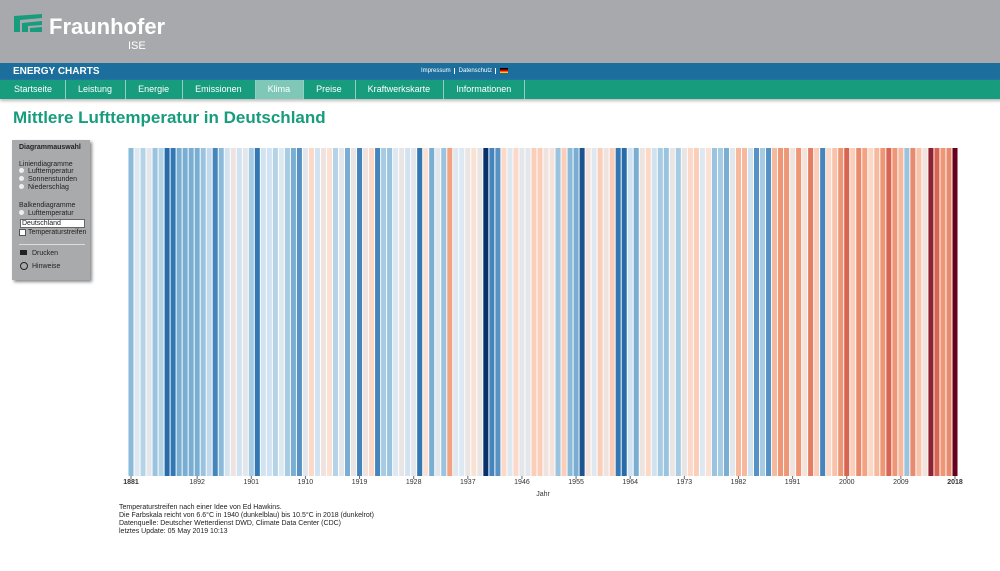 The height and width of the screenshot is (571, 1000). What do you see at coordinates (630, 482) in the screenshot?
I see `x-tick-label: 1964` at bounding box center [630, 482].